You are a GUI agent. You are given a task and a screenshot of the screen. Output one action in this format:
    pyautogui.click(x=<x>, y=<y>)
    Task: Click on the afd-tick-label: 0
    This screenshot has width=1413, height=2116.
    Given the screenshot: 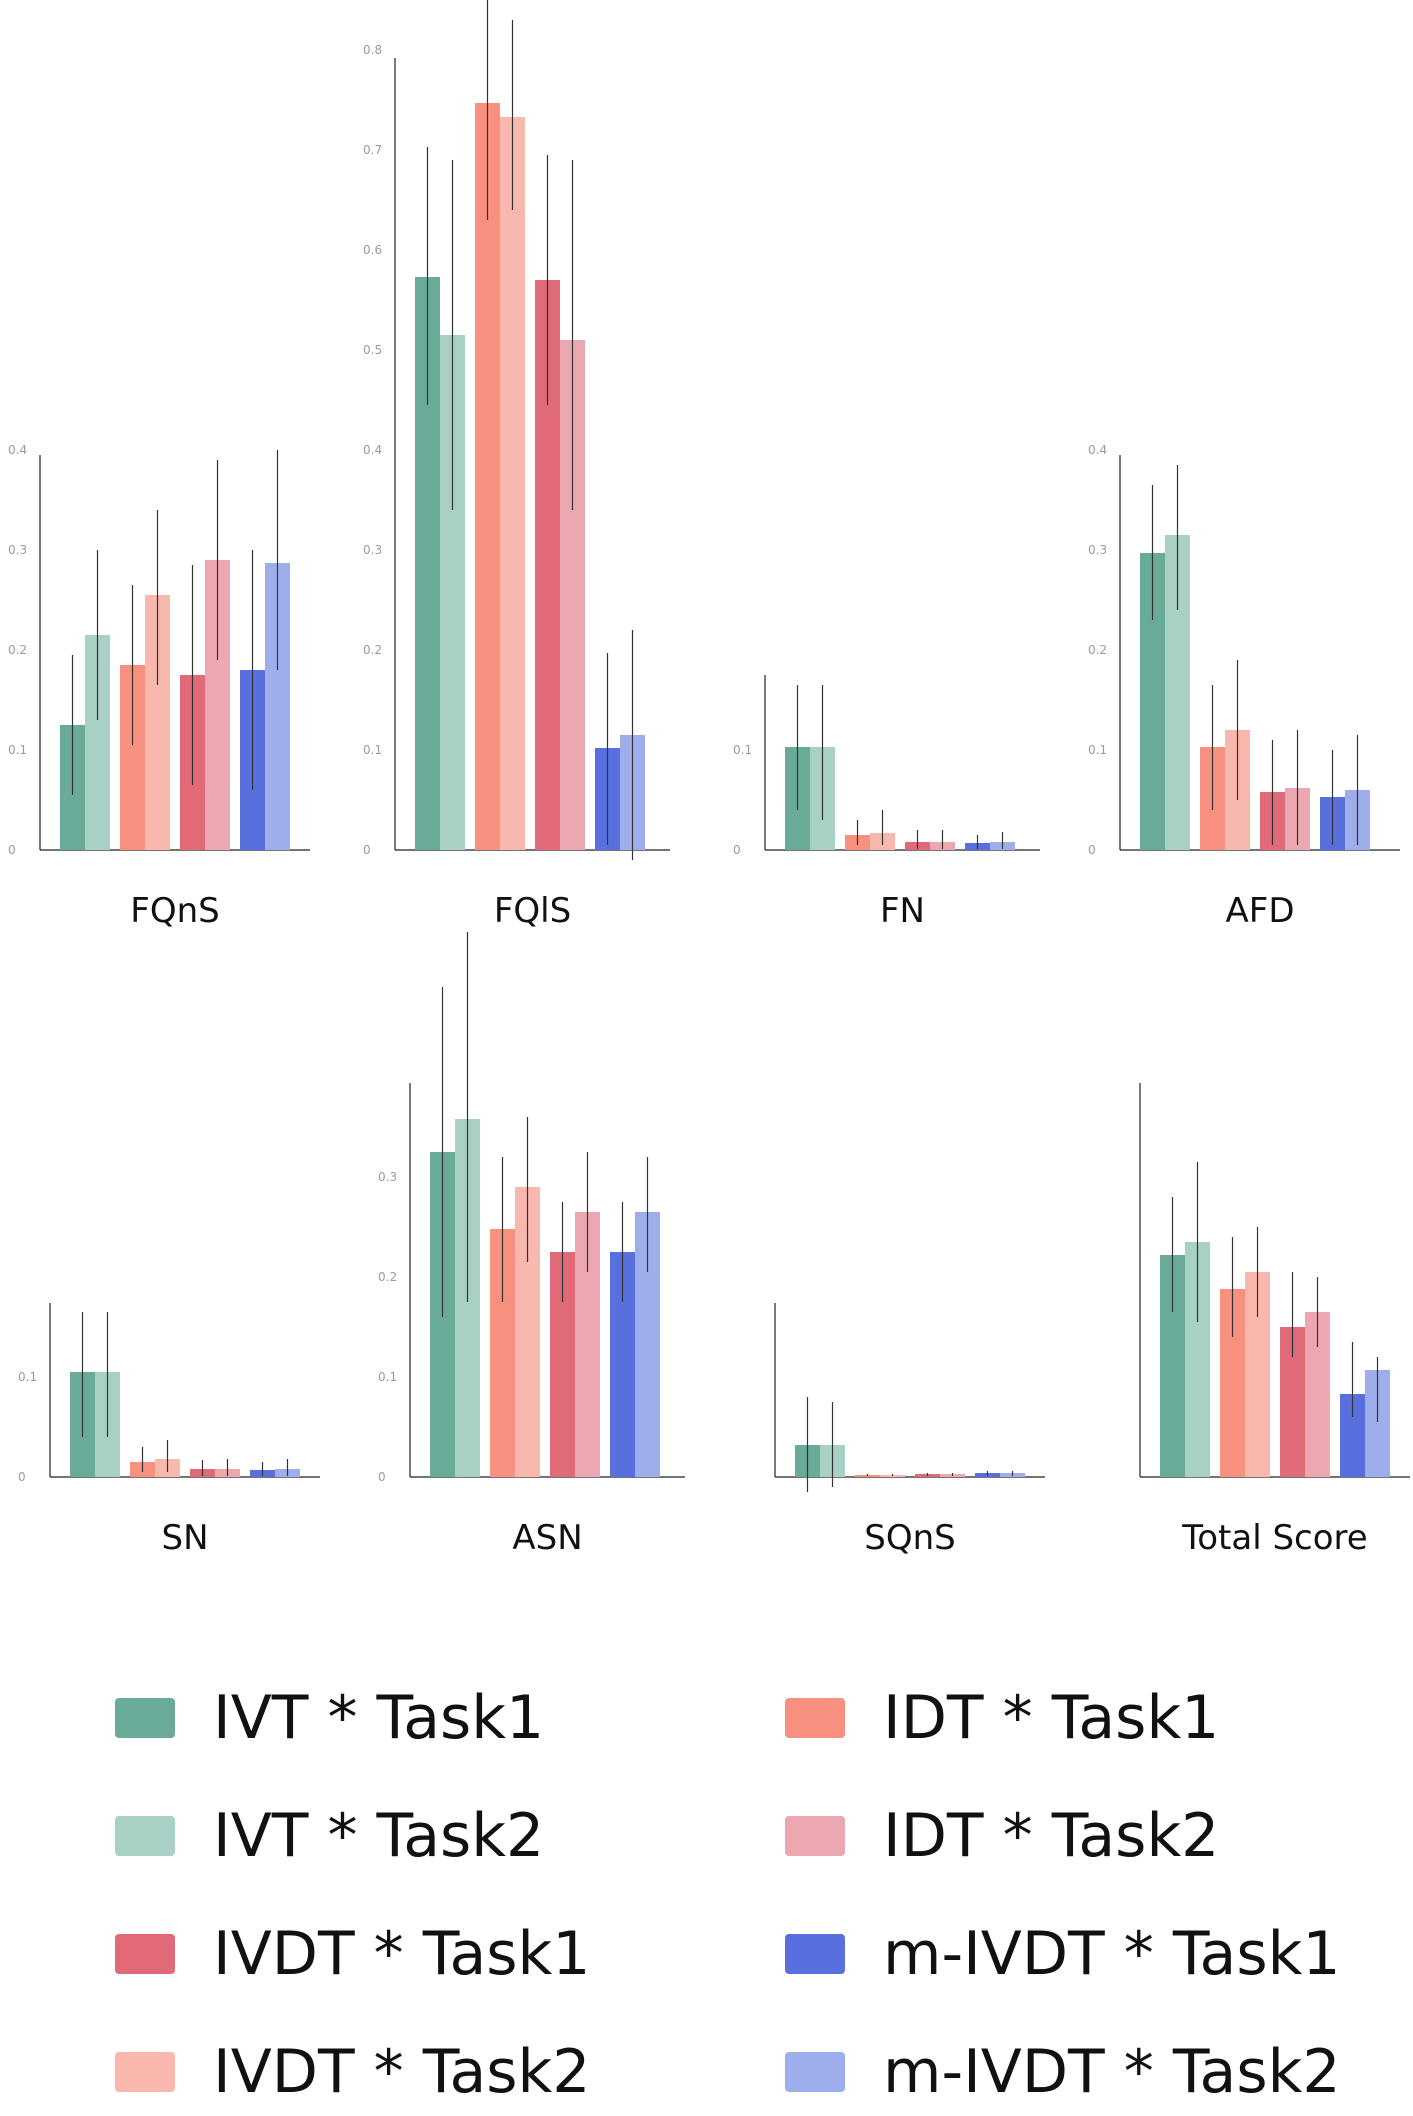 What is the action you would take?
    pyautogui.click(x=1092, y=850)
    